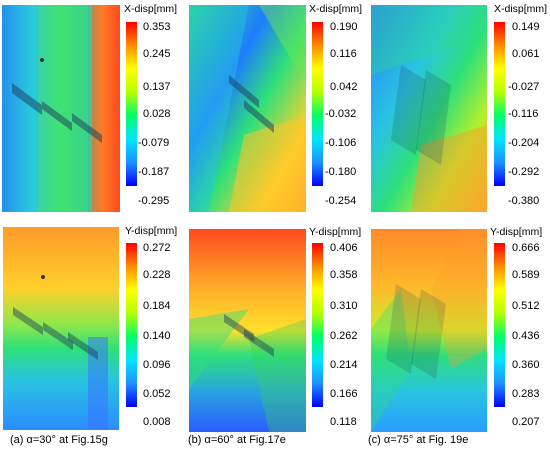 The width and height of the screenshot is (550, 449). What do you see at coordinates (418, 440) in the screenshot?
I see `caption-c: (c) α=75° at Fig. 19e` at bounding box center [418, 440].